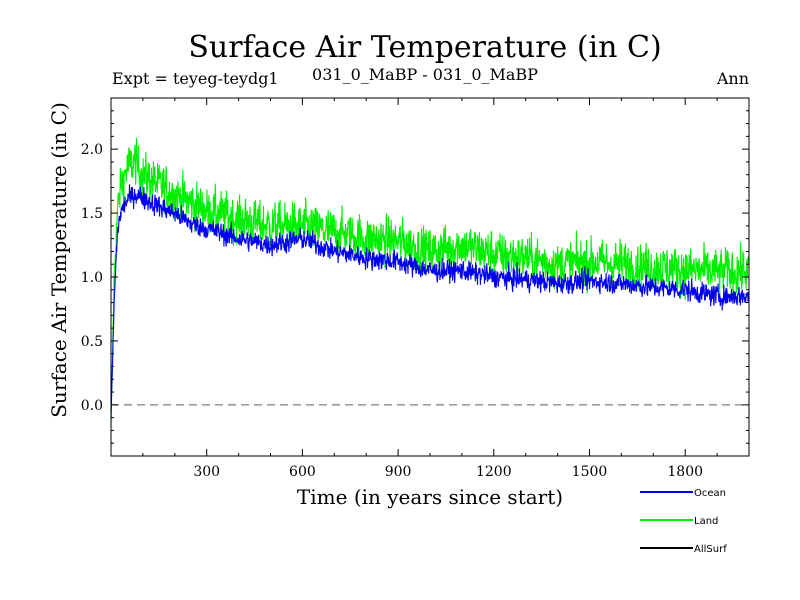 This screenshot has height=600, width=800. I want to click on x-tick-label: 1800, so click(685, 472).